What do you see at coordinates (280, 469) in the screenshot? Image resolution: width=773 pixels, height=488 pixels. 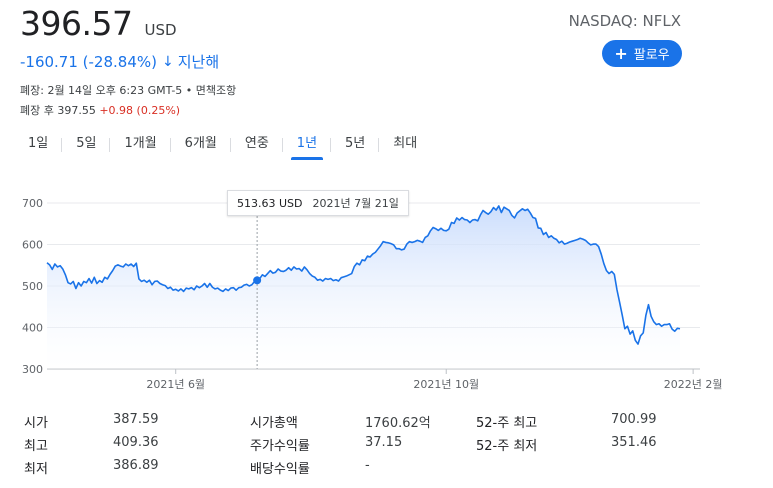 I see `stat-label-div-yield: 배당수익률` at bounding box center [280, 469].